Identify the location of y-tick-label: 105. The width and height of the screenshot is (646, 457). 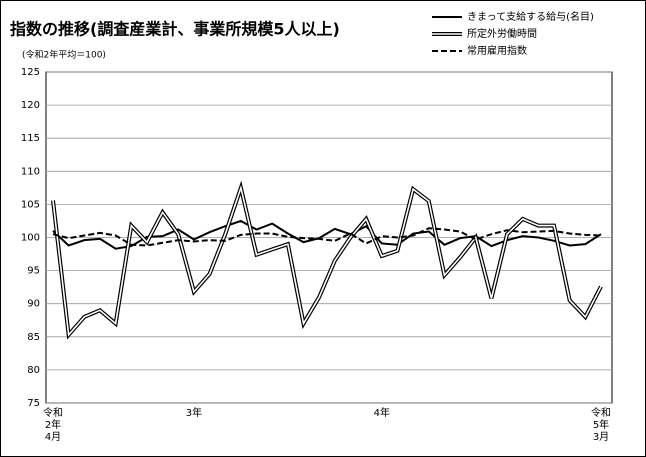
(30, 204).